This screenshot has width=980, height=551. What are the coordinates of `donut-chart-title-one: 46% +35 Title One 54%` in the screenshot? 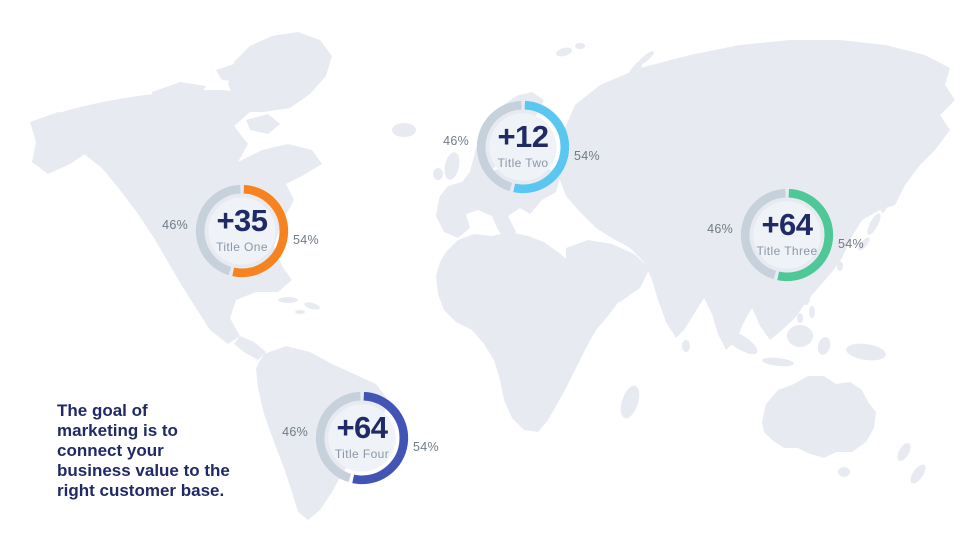 It's located at (240, 231).